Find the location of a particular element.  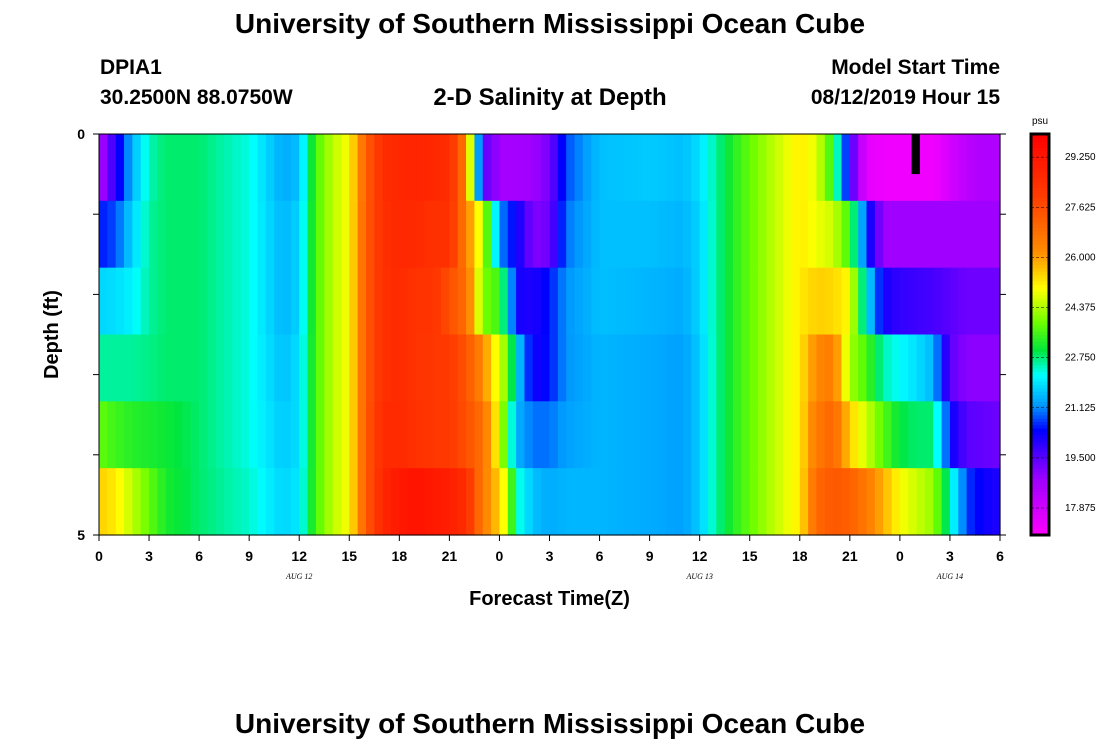

x-tick-label: 21 is located at coordinates (450, 556).